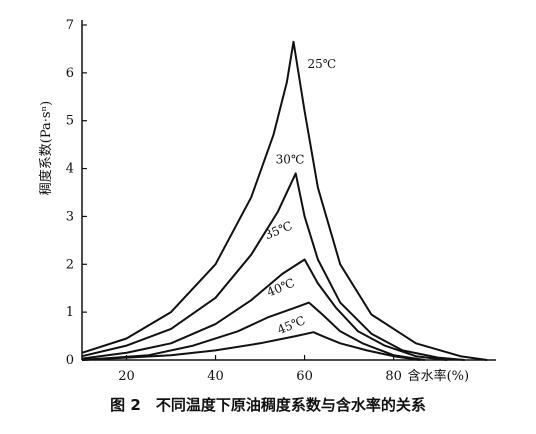  Describe the element at coordinates (126, 376) in the screenshot. I see `x-tick-label: 20` at that location.